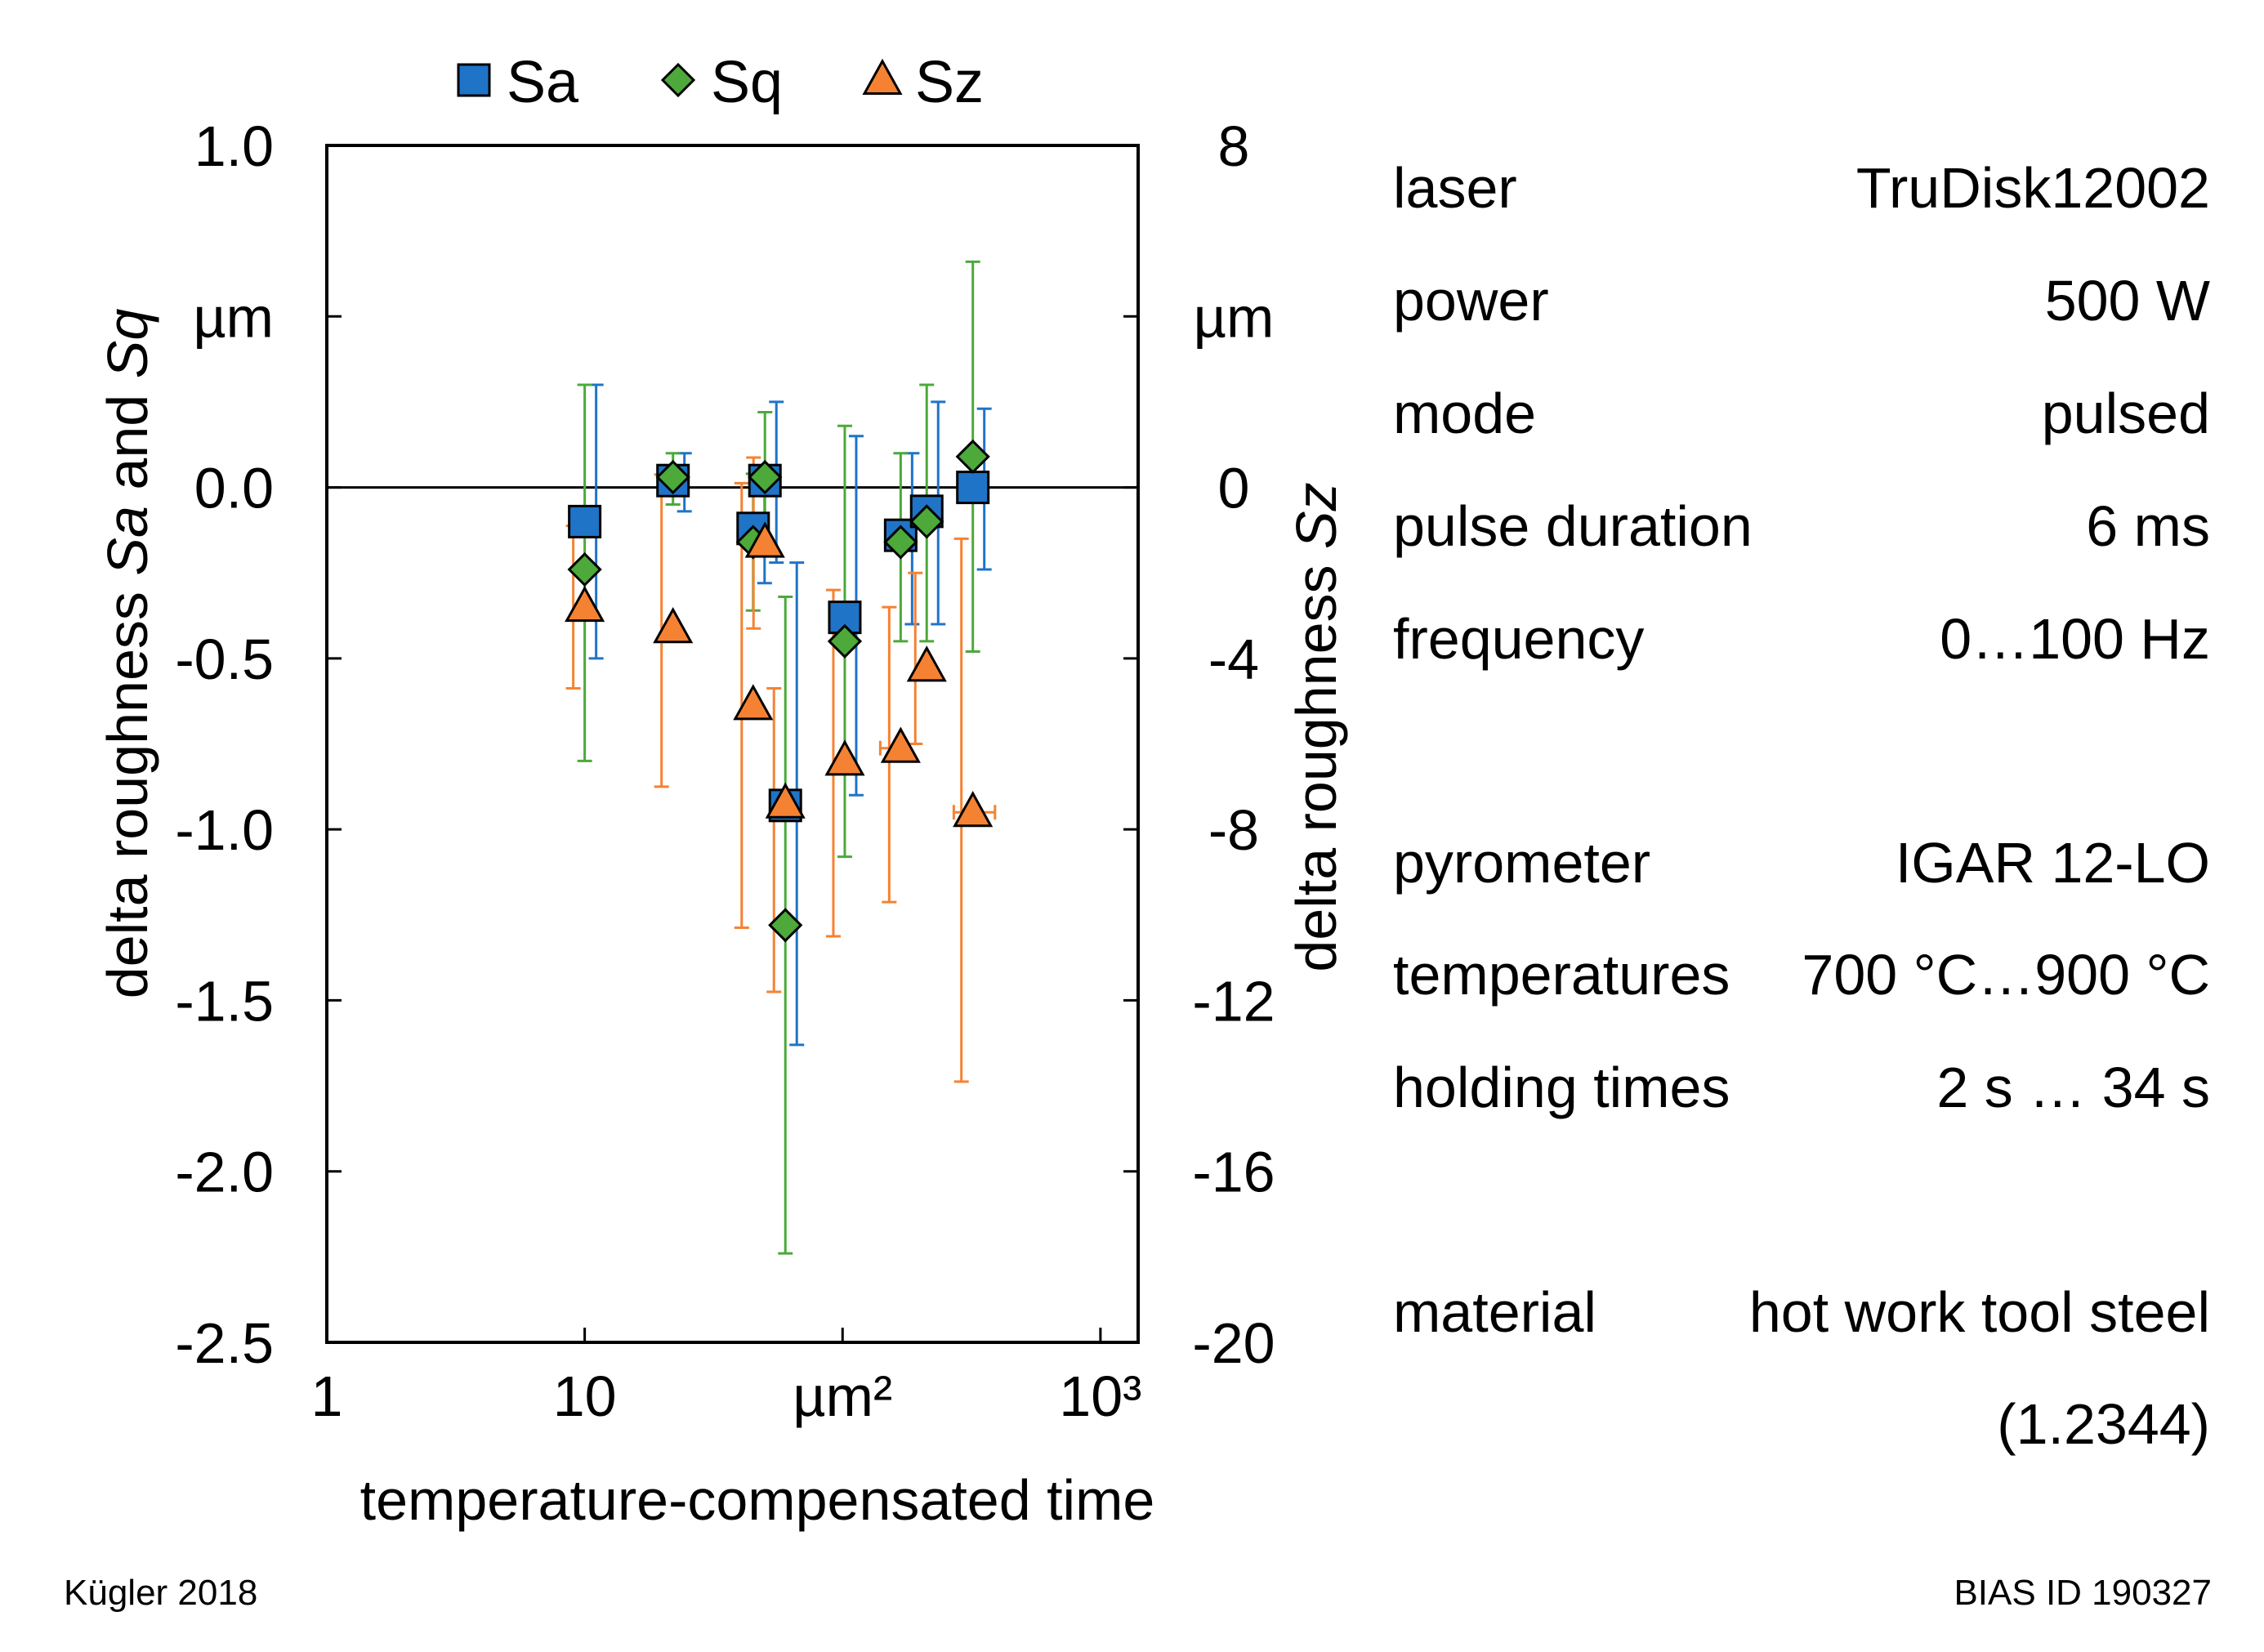 This screenshot has width=2264, height=1652. What do you see at coordinates (1455, 188) in the screenshot?
I see `param-label: laser` at bounding box center [1455, 188].